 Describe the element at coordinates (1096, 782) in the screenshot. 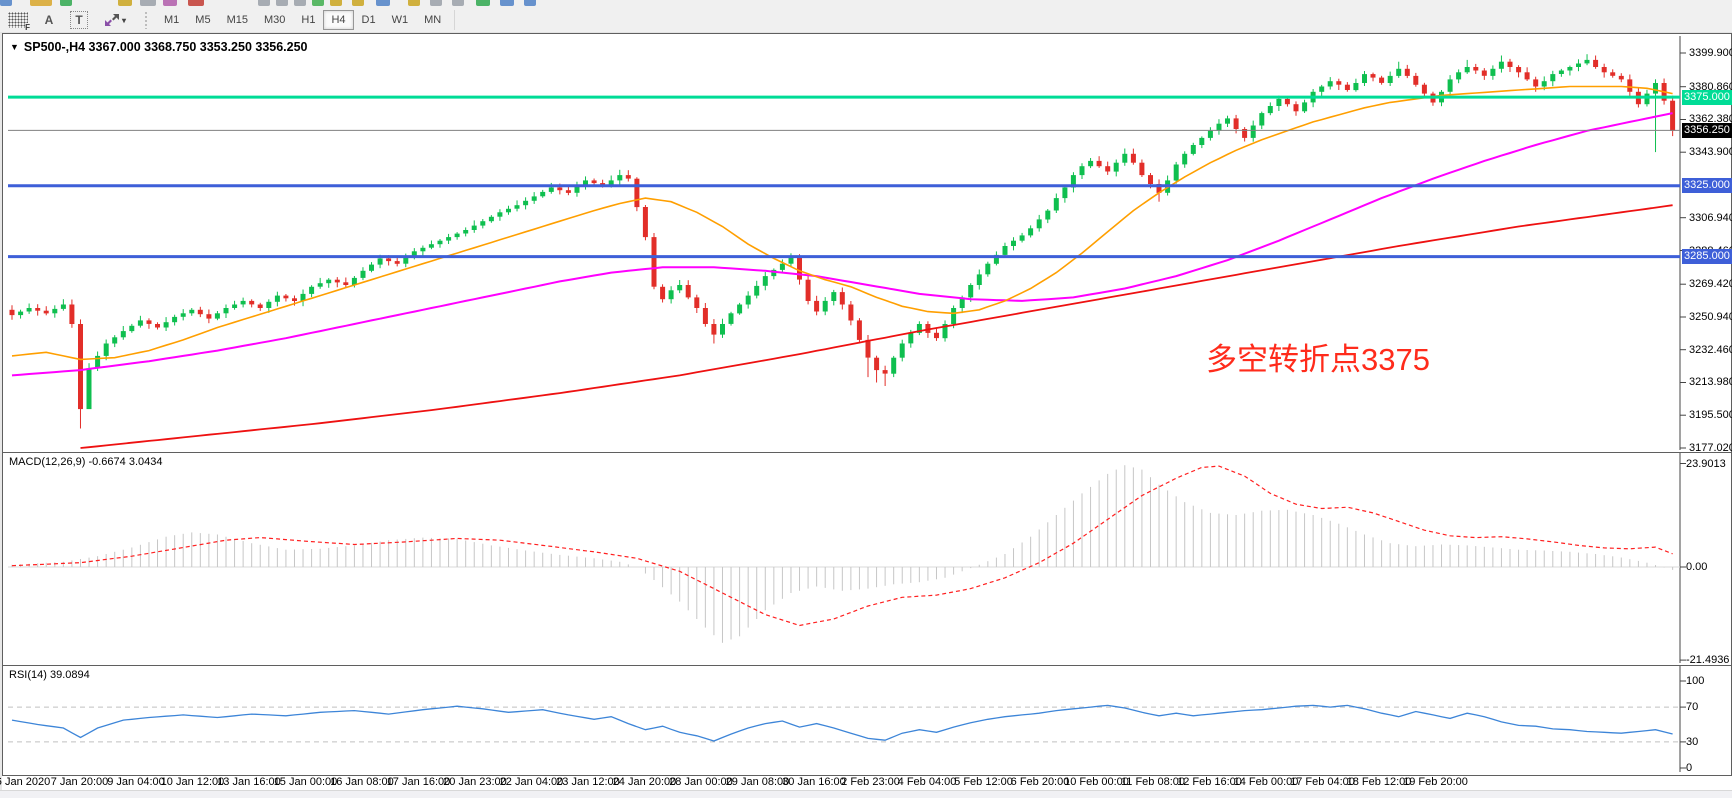

I see `time-axis-label: 10 Feb 00:00` at that location.